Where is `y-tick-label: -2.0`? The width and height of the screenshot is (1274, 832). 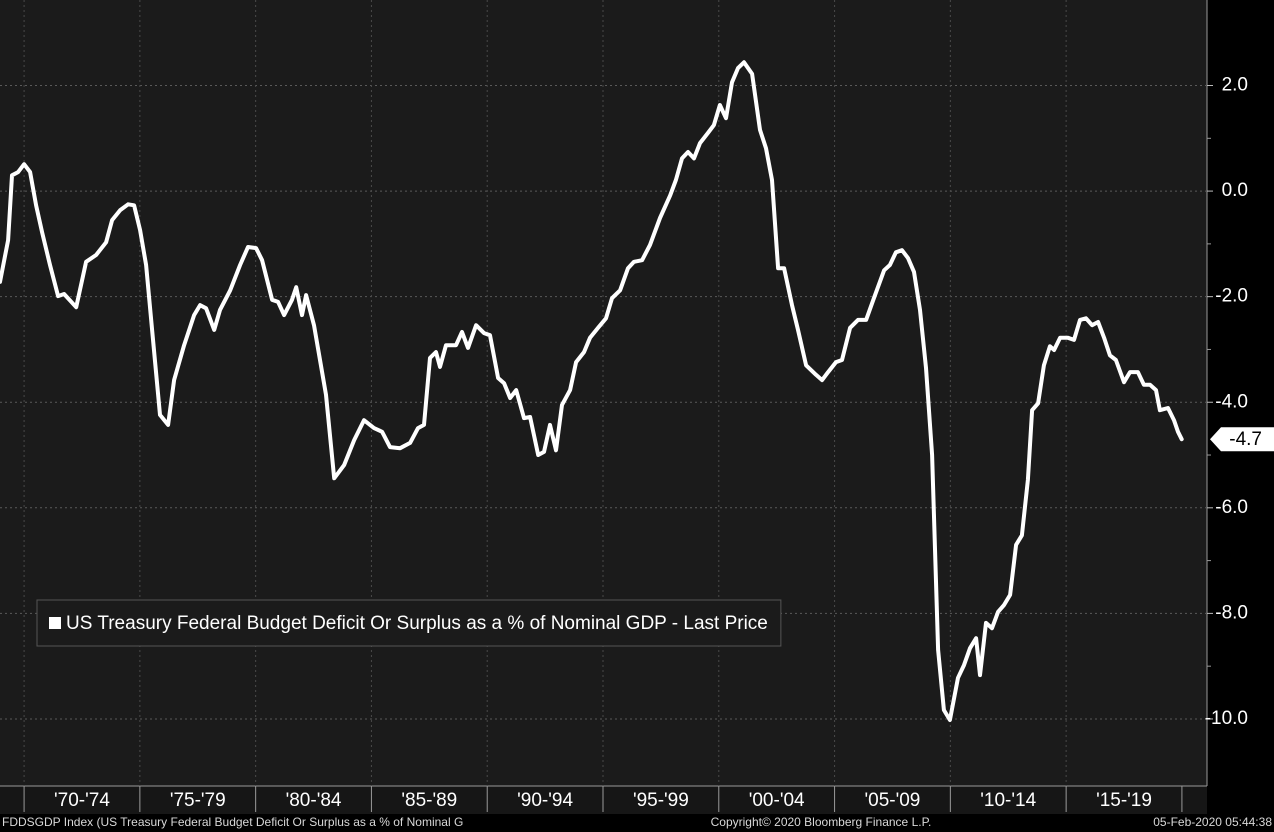
y-tick-label: -2.0 is located at coordinates (1231, 296).